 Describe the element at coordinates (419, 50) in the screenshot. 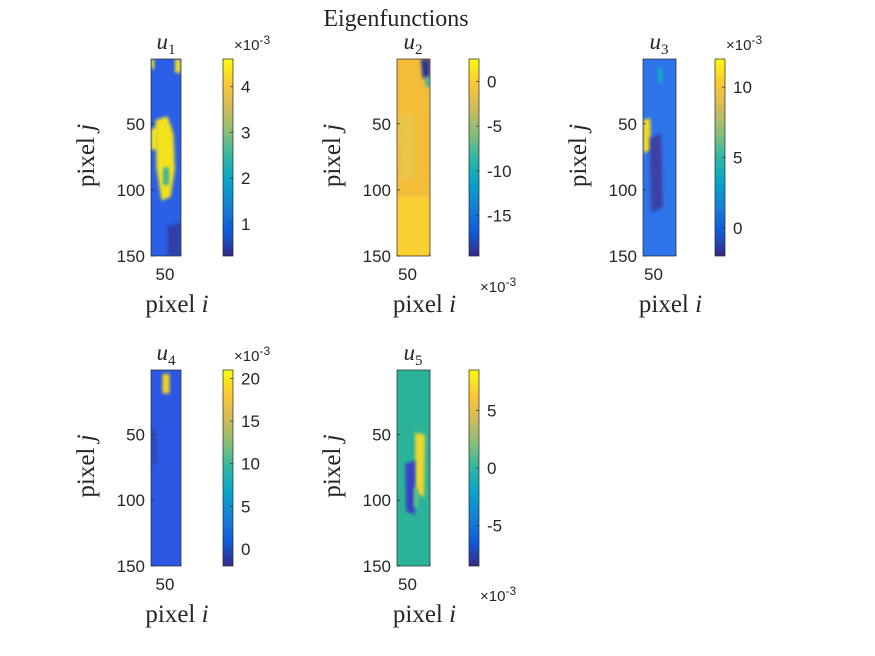

I see `subplot-title-subscript: 2` at that location.